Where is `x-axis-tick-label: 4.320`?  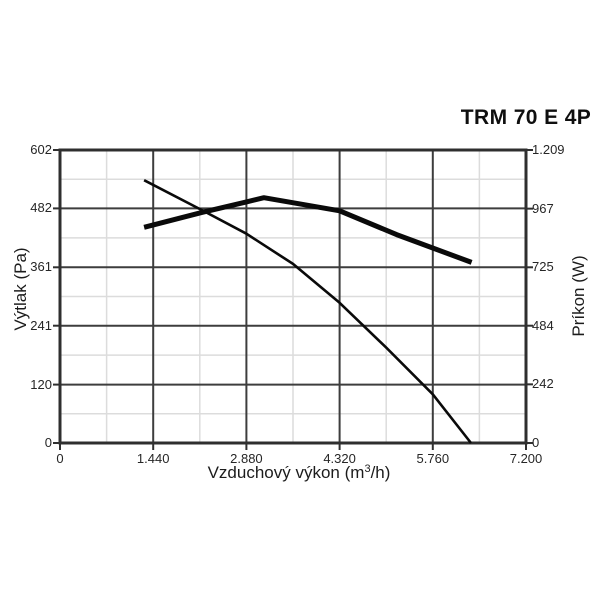
x-axis-tick-label: 4.320 is located at coordinates (339, 458).